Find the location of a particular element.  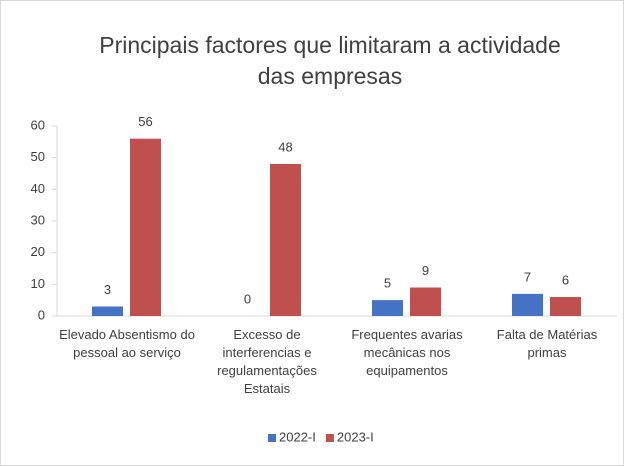

data-label: 5 is located at coordinates (387, 283).